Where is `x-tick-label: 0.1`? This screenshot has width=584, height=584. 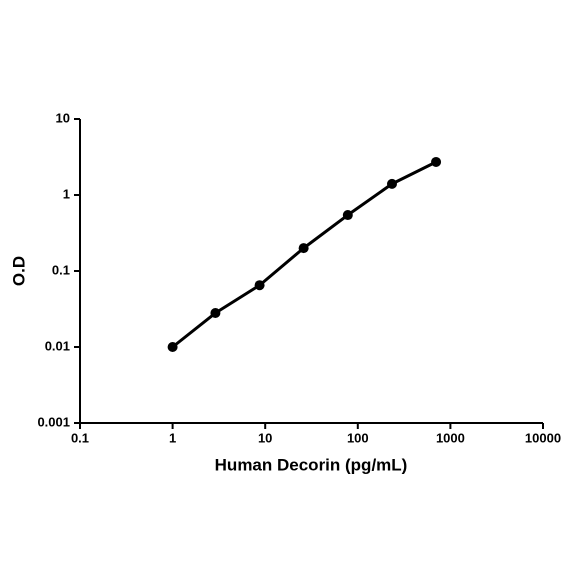 x-tick-label: 0.1 is located at coordinates (80, 437).